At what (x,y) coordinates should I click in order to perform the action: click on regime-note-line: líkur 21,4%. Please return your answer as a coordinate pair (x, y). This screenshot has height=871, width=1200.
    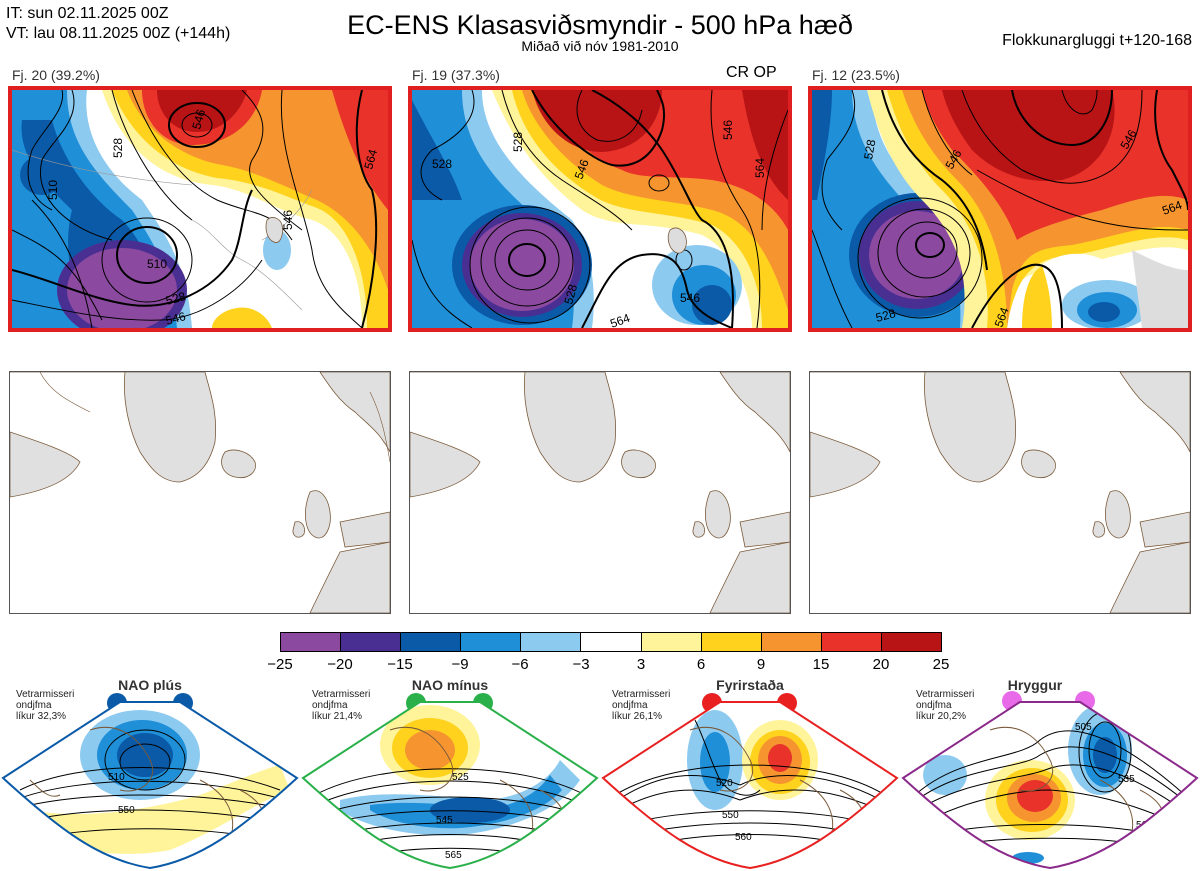
    Looking at the image, I should click on (337, 716).